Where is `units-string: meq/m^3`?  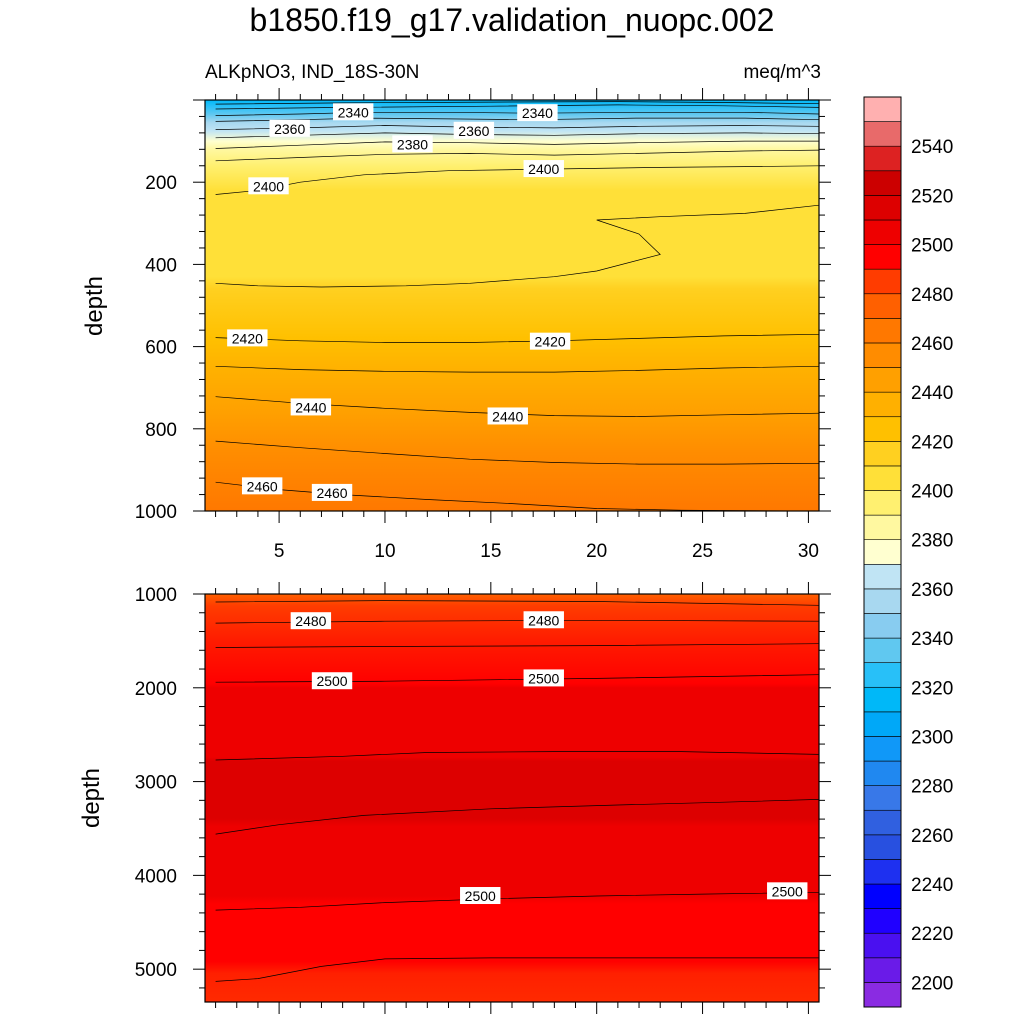
units-string: meq/m^3 is located at coordinates (782, 72).